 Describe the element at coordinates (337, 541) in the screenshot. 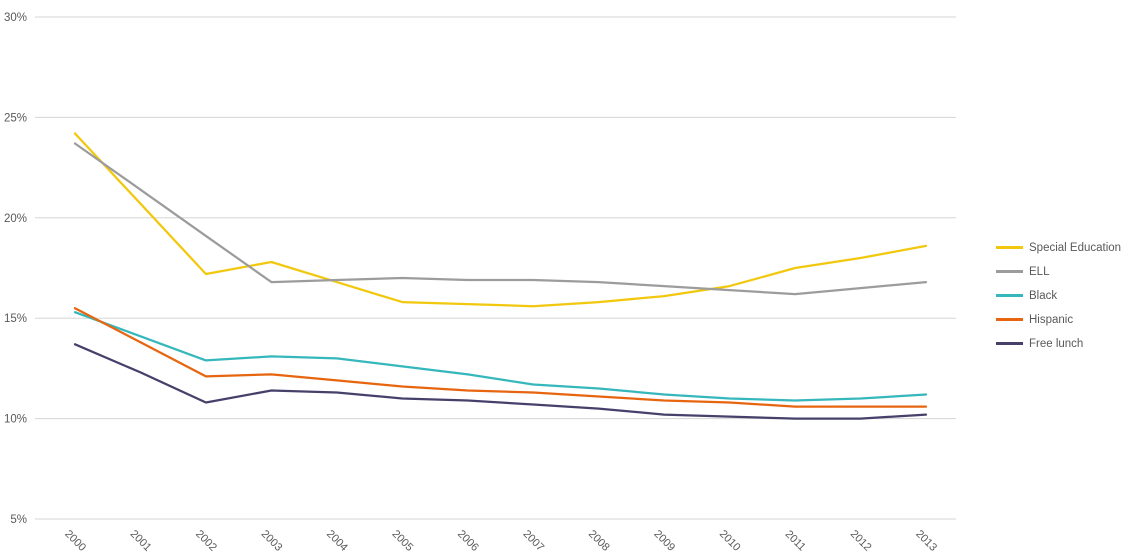

I see `x-axis-label: 2004` at that location.